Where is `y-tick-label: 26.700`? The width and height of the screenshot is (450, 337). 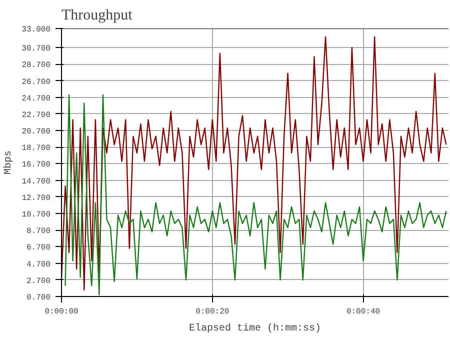 y-tick-label: 26.700 is located at coordinates (36, 82).